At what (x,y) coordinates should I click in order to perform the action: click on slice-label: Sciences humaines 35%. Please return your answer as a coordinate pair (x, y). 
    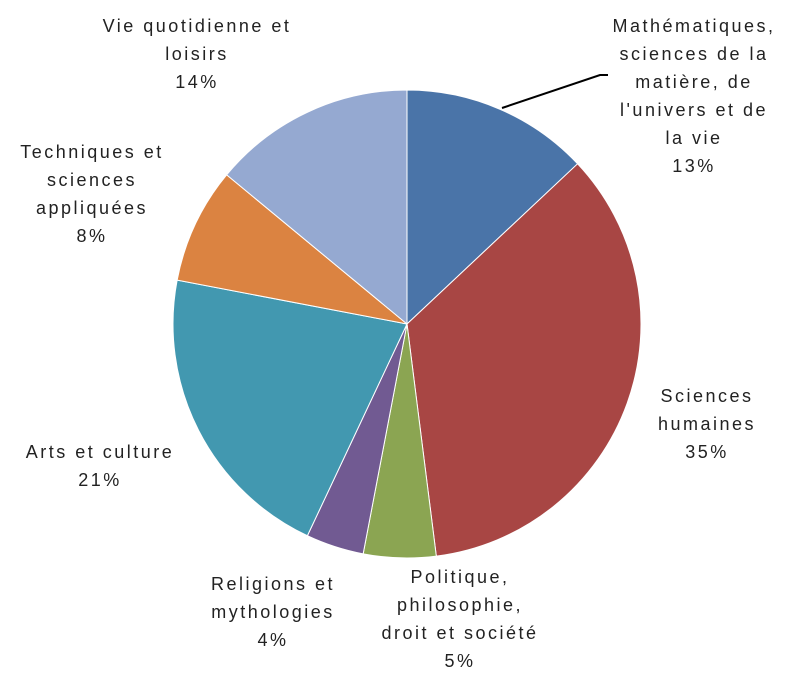
    Looking at the image, I should click on (707, 424).